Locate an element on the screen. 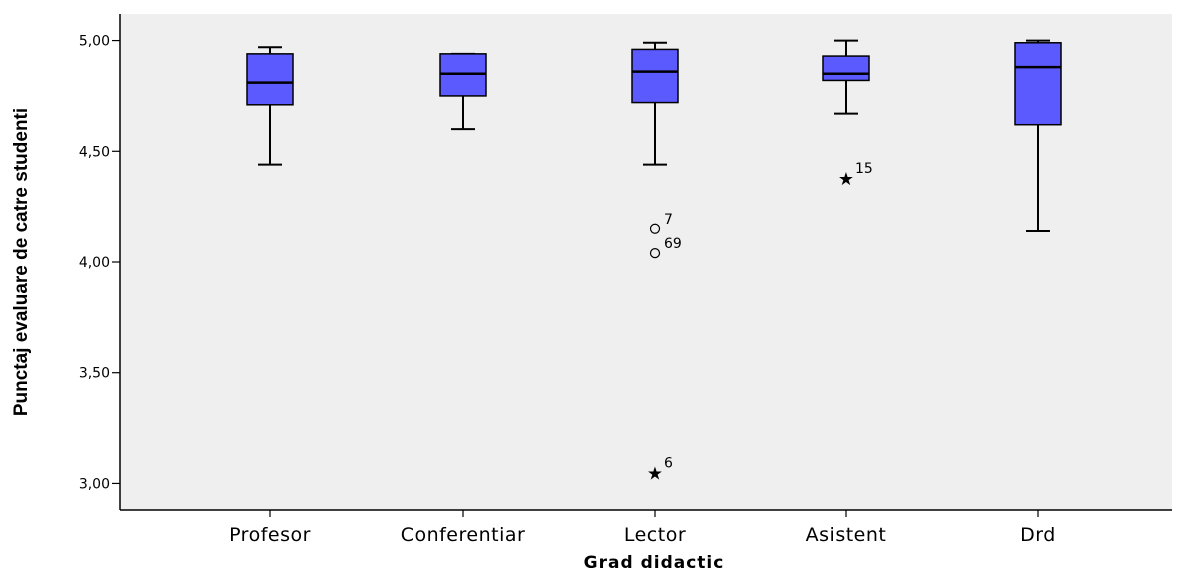 This screenshot has height=579, width=1178. y-tick-label: 3,00 is located at coordinates (94, 484).